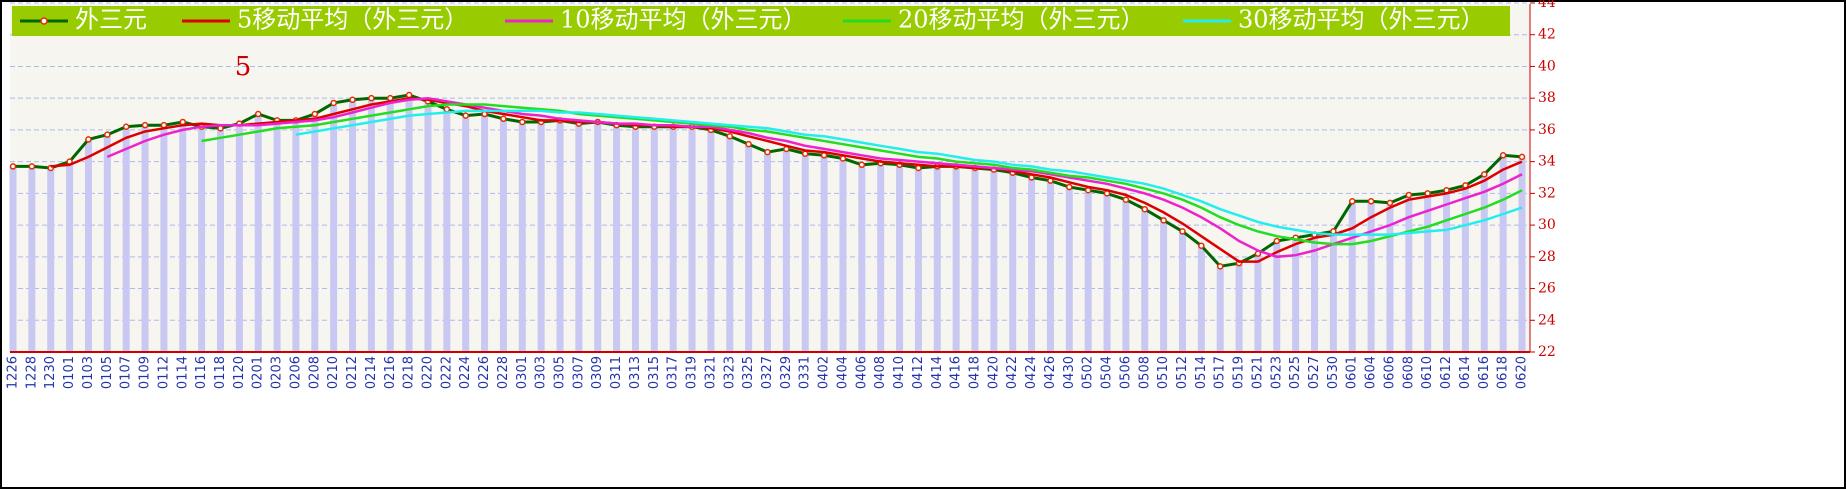 The width and height of the screenshot is (1846, 489). Describe the element at coordinates (1547, 193) in the screenshot. I see `y-tick-label: 32` at that location.